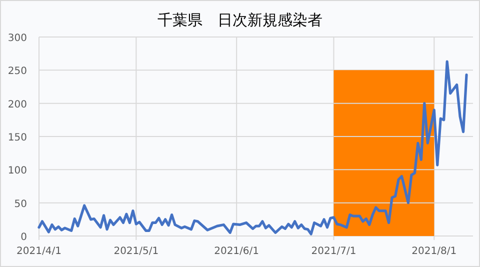 The height and width of the screenshot is (267, 480). What do you see at coordinates (136, 251) in the screenshot?
I see `x-tick-label: 2021/5/1` at bounding box center [136, 251].